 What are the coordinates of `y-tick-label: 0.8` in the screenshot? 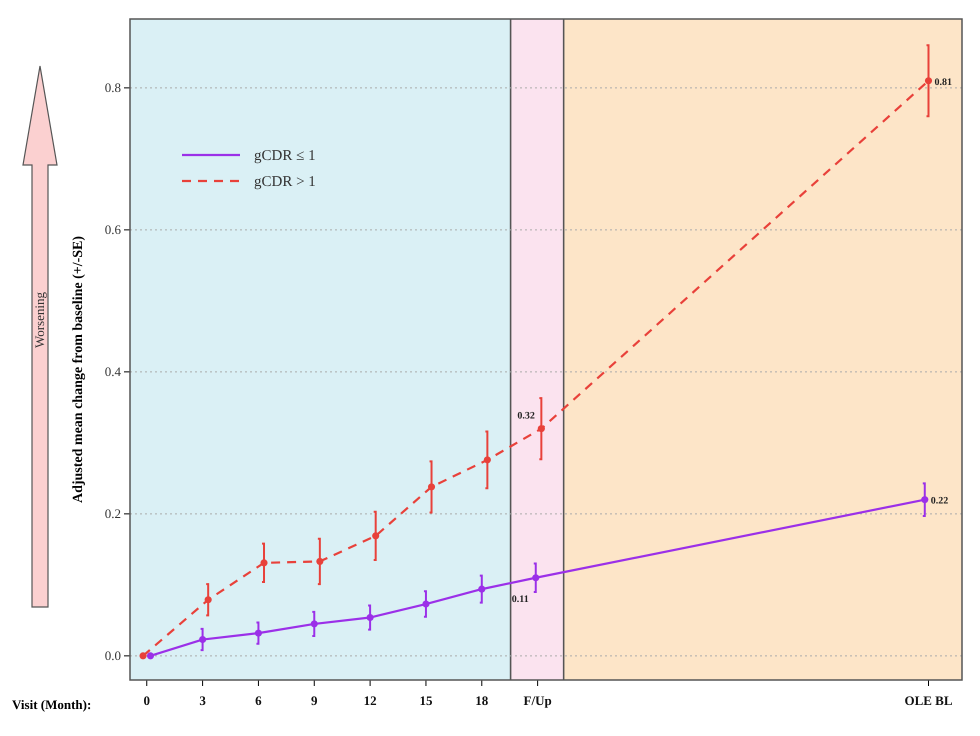 It's located at (112, 88).